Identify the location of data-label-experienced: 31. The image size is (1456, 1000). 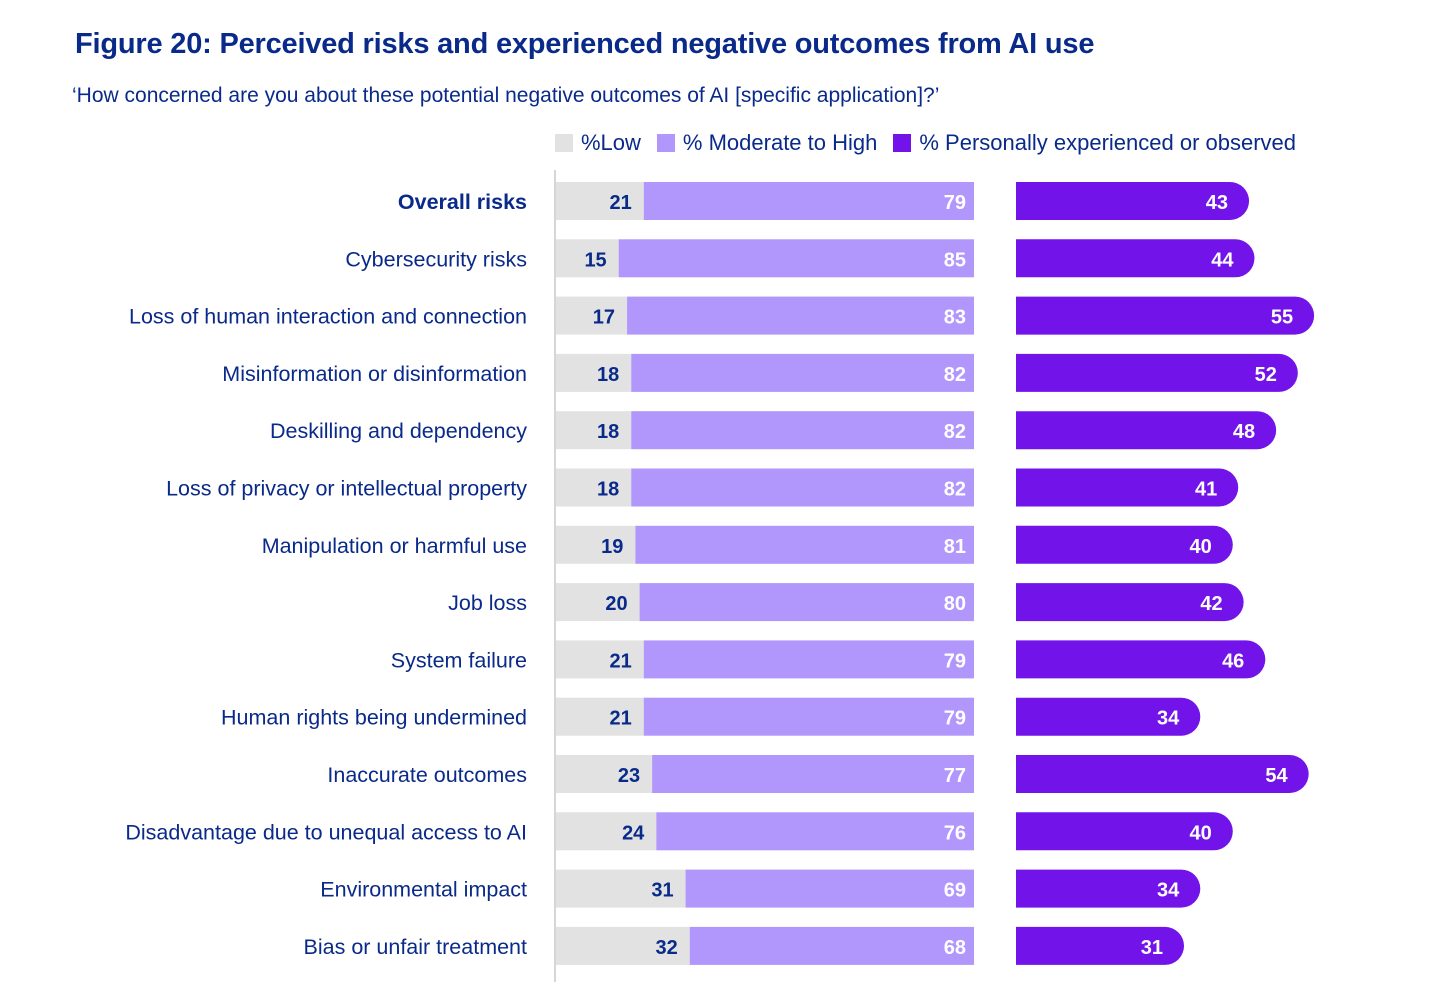
(1152, 948).